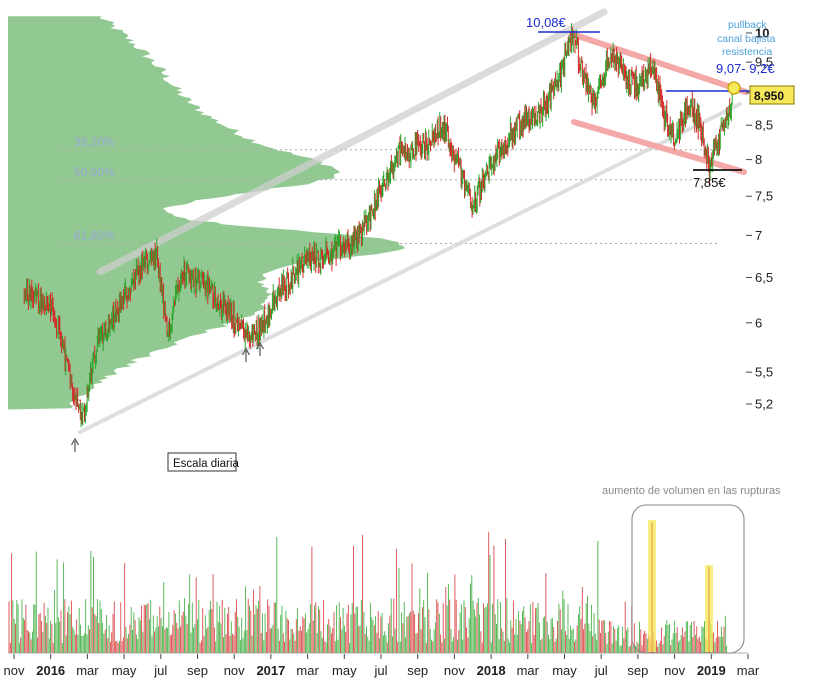  Describe the element at coordinates (659, 103) in the screenshot. I see `descending-channel` at that location.